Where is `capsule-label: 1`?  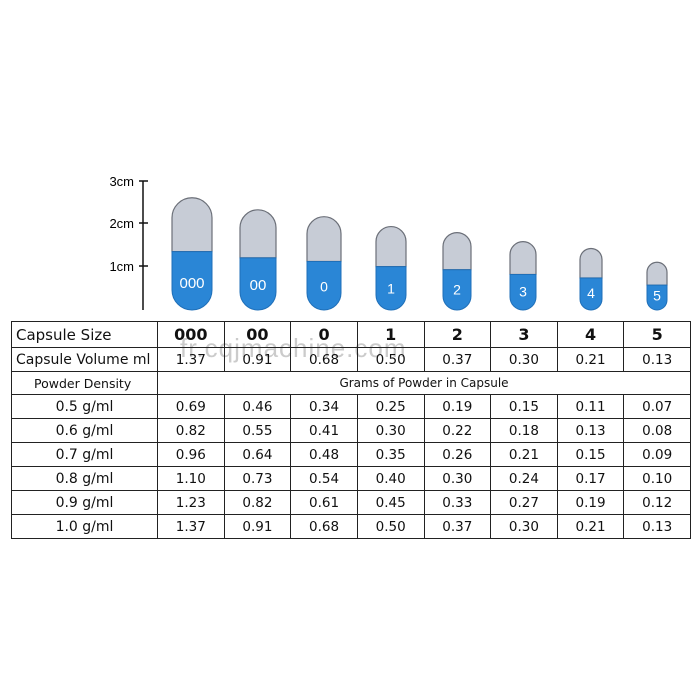
capsule-label: 1 is located at coordinates (391, 289).